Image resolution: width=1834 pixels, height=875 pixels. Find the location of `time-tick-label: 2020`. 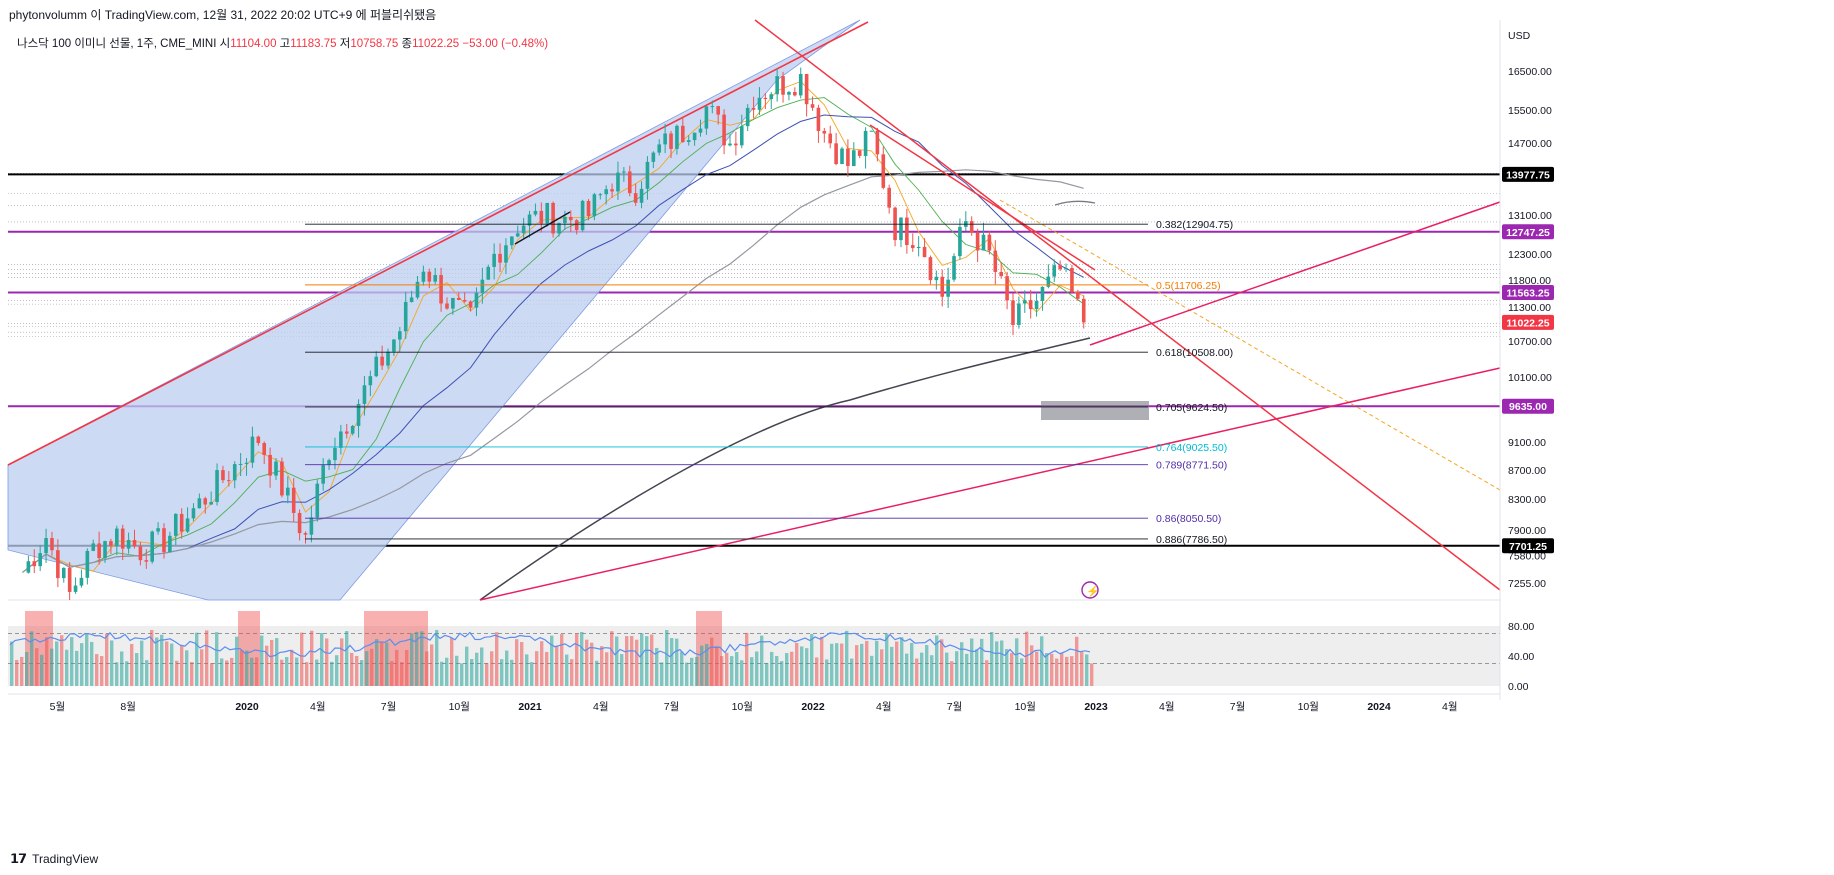

time-tick-label: 2020 is located at coordinates (247, 707).